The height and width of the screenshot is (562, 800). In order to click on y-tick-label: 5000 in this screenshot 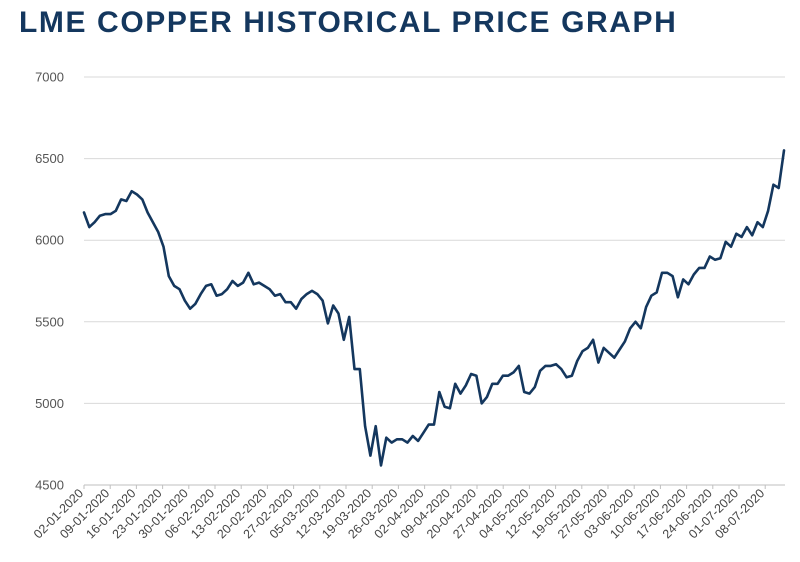, I will do `click(49, 403)`.